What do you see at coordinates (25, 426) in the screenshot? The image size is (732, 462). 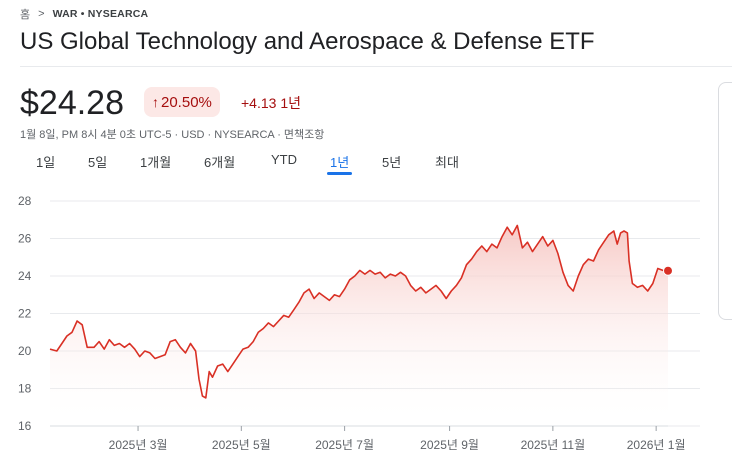 I see `y-tick-label: 16` at bounding box center [25, 426].